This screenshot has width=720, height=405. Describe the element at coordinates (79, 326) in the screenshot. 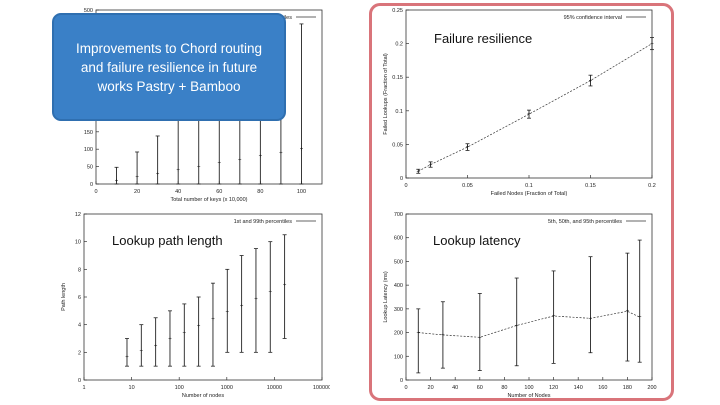

I see `y-tick-label: 4` at that location.